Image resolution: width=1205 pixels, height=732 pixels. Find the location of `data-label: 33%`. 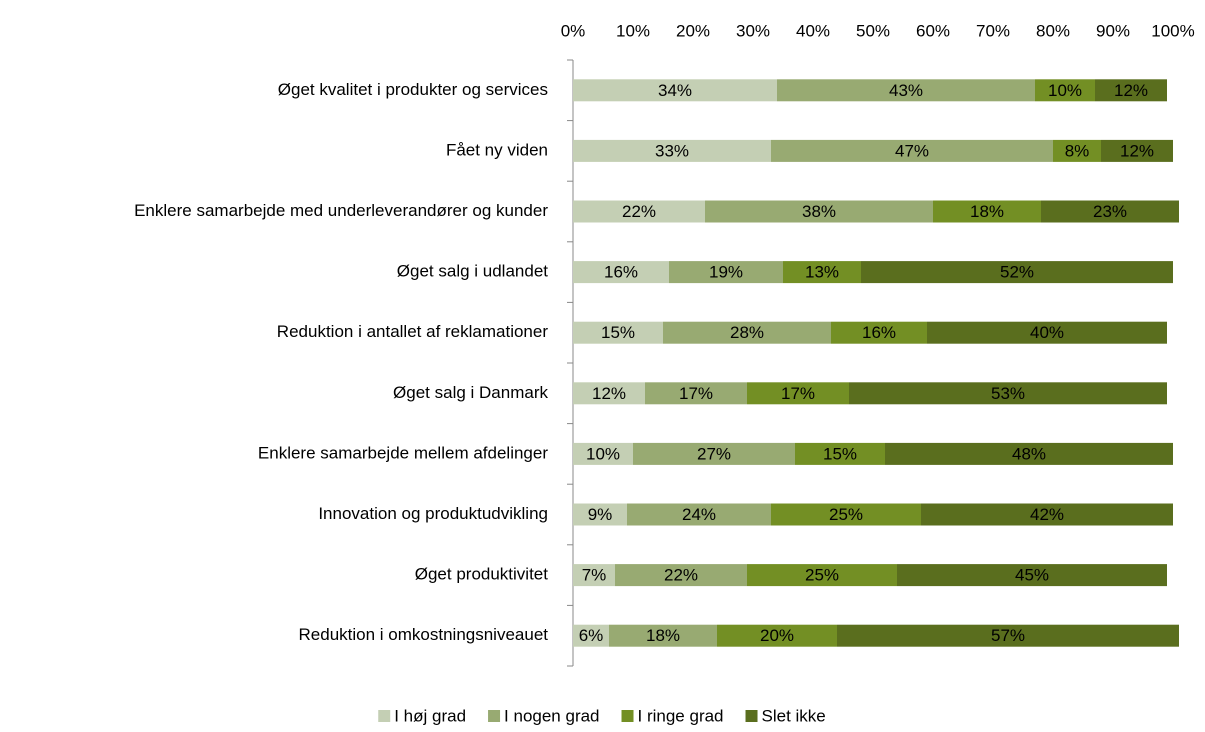

data-label: 33% is located at coordinates (672, 150).